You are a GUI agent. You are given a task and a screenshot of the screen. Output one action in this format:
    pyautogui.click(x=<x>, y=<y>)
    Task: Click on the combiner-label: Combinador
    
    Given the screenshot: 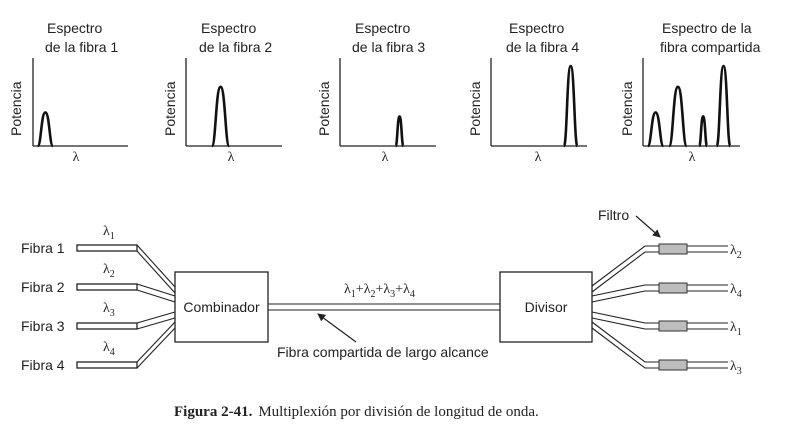 What is the action you would take?
    pyautogui.click(x=221, y=307)
    